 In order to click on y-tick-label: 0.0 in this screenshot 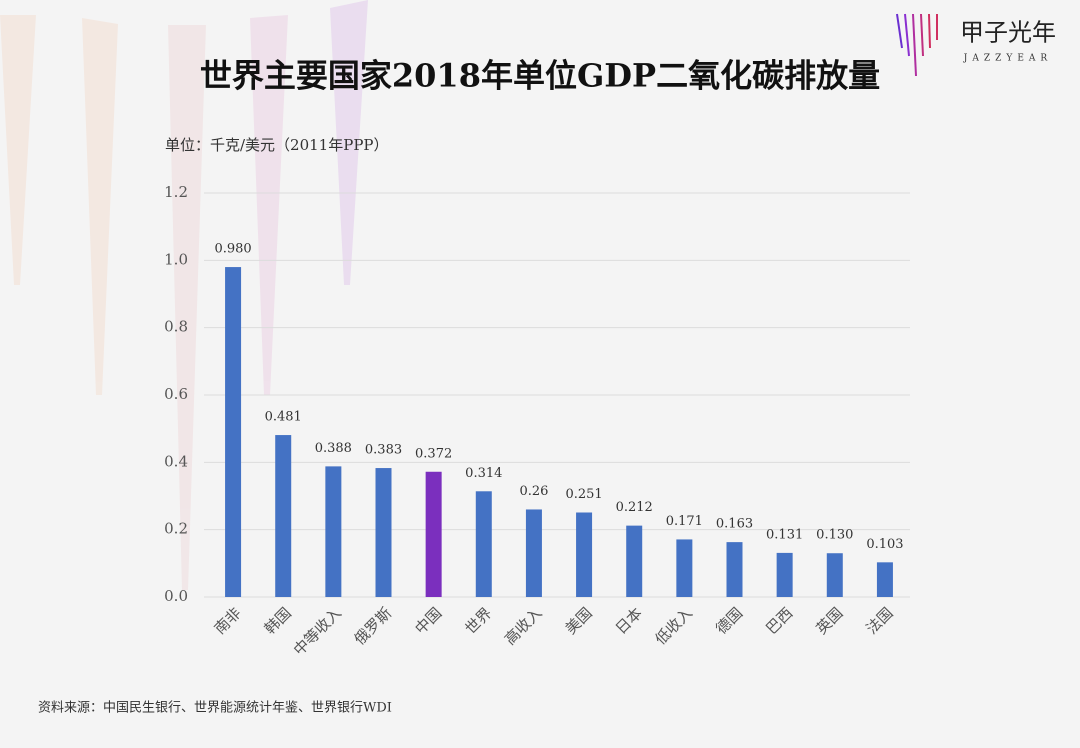, I will do `click(176, 596)`.